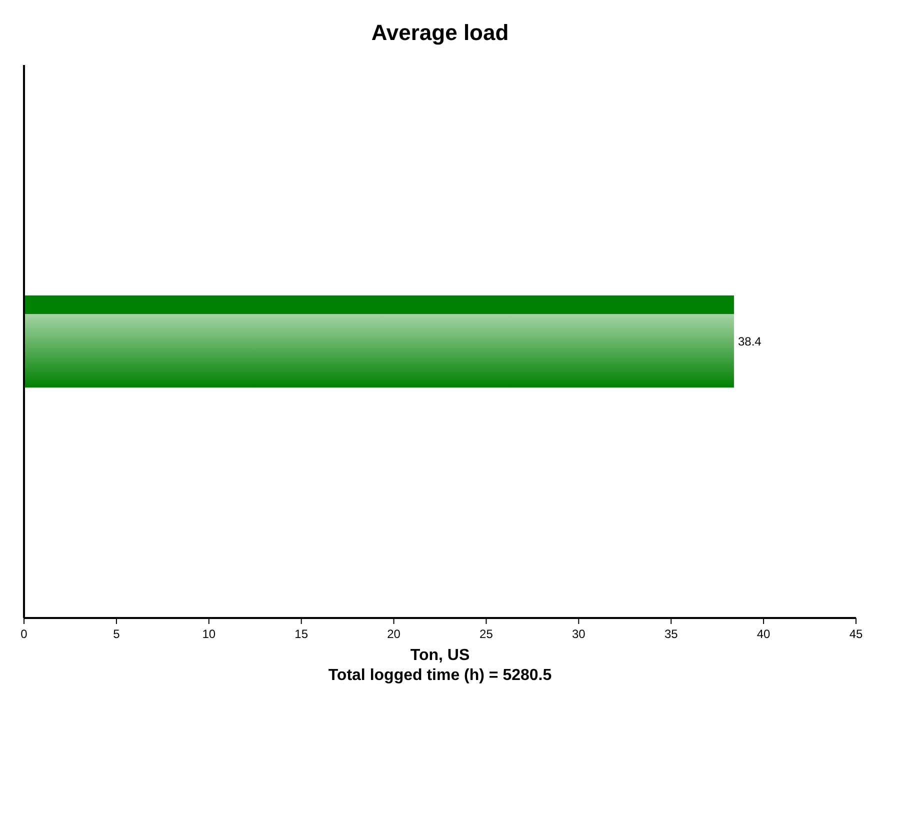 The height and width of the screenshot is (819, 910). I want to click on x-tick-label: 5, so click(116, 634).